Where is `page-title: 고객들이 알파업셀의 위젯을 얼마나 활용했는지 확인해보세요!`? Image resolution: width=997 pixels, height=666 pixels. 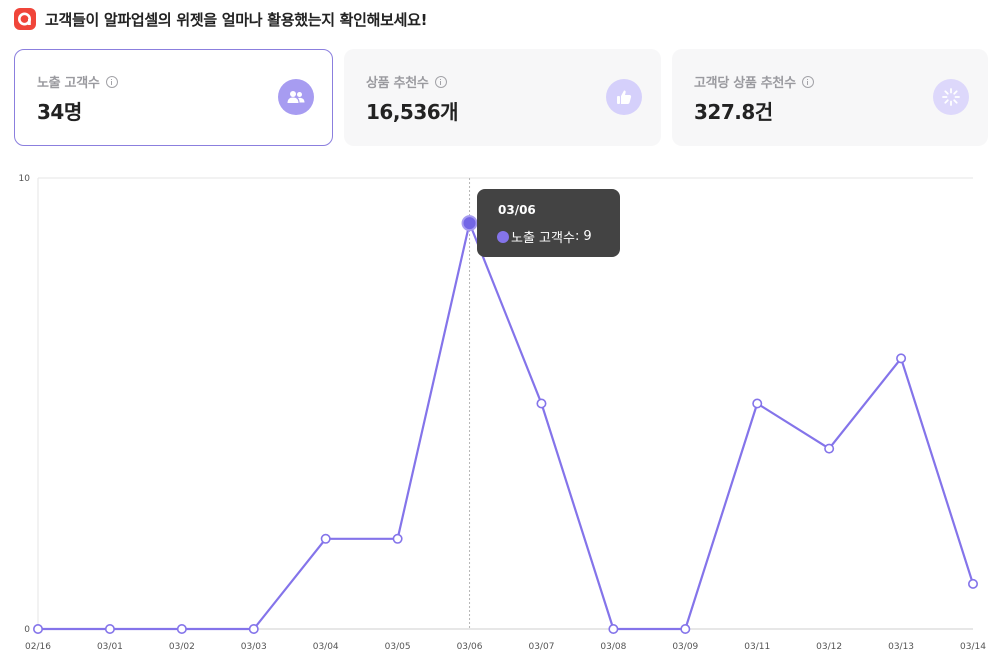 page-title: 고객들이 알파업셀의 위젯을 얼마나 활용했는지 확인해보세요! is located at coordinates (236, 19).